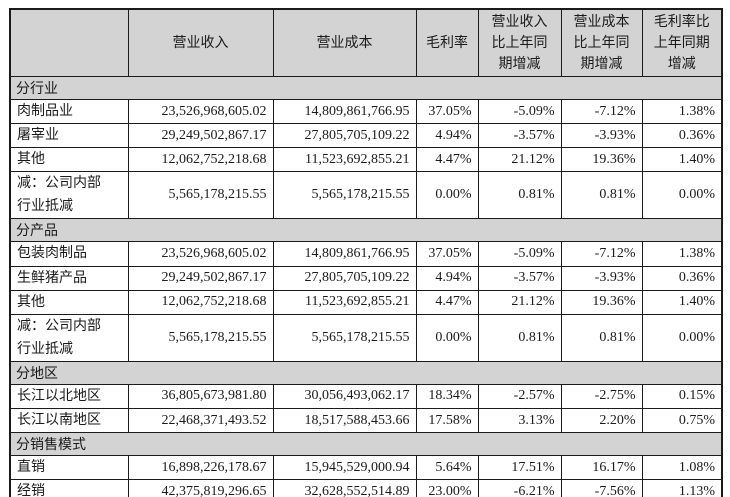 The height and width of the screenshot is (497, 730). I want to click on row-label-cell: 长江以北地区, so click(69, 396).